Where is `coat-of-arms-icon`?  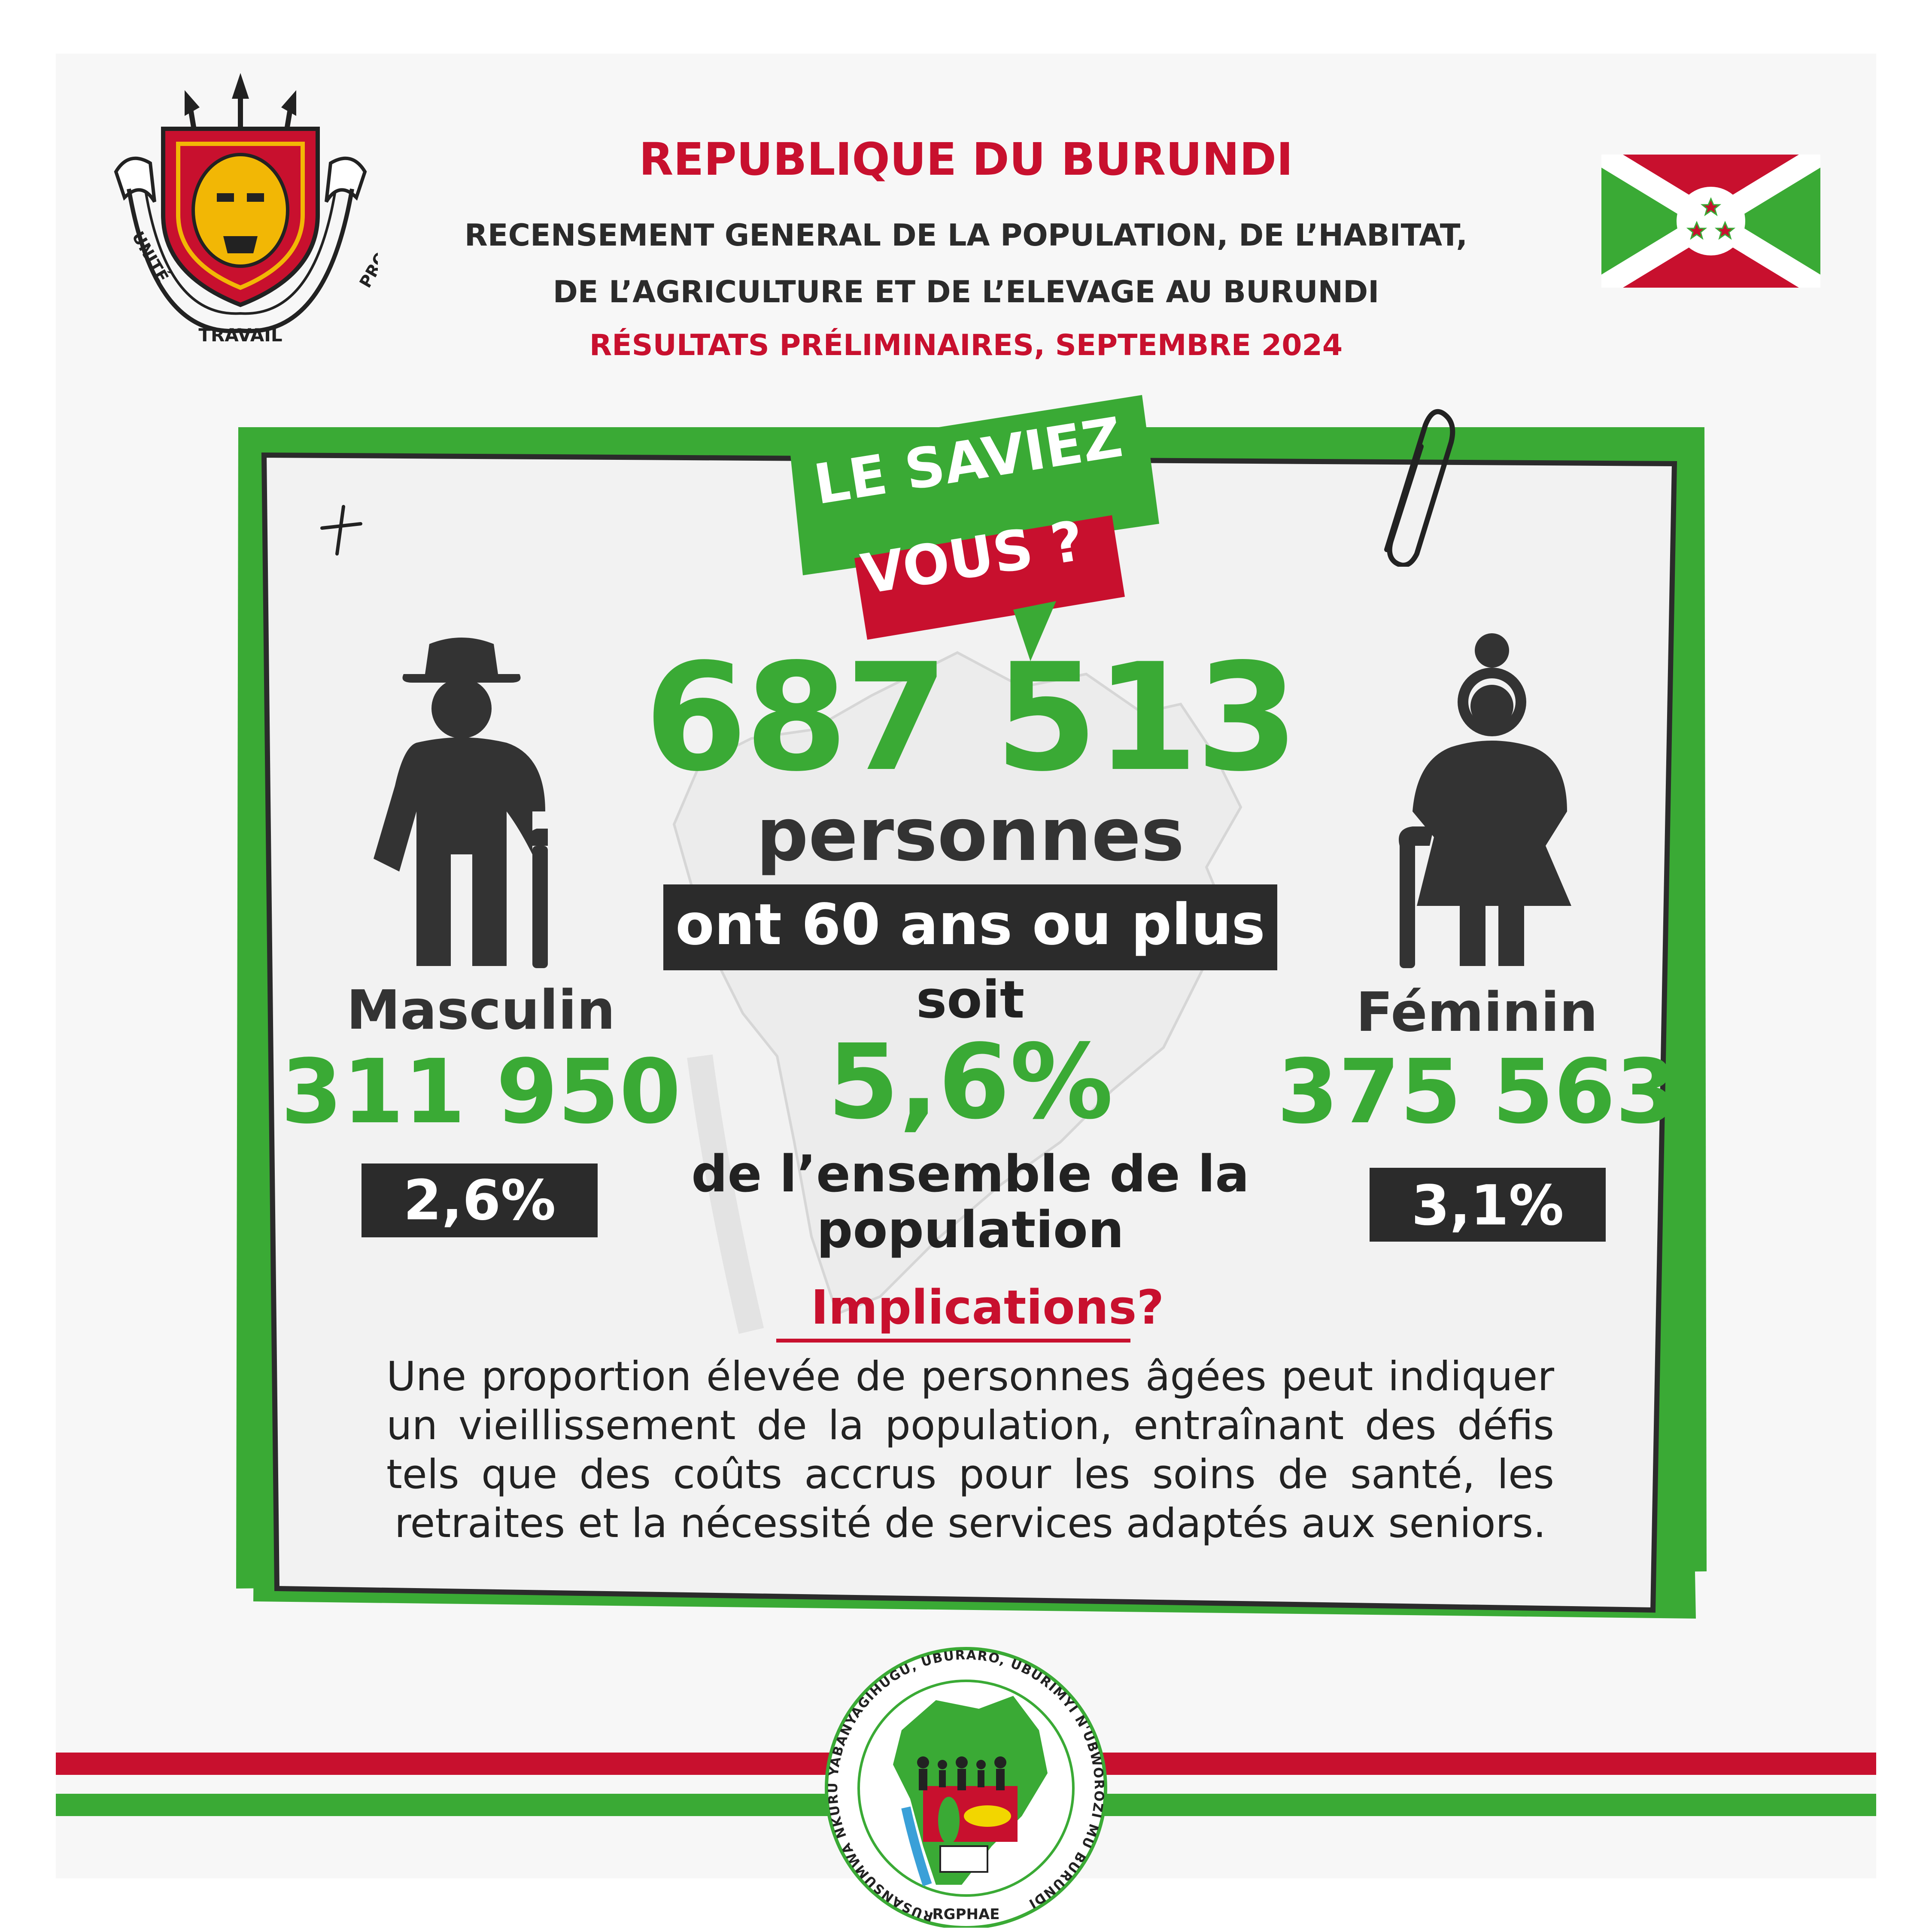 coat-of-arms-icon is located at coordinates (240, 203).